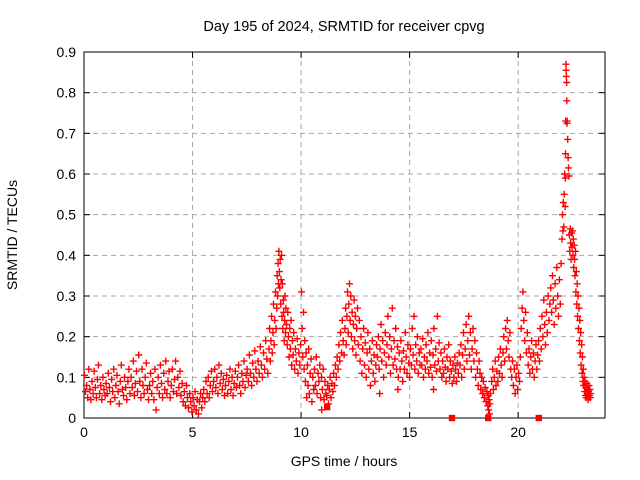  What do you see at coordinates (193, 432) in the screenshot?
I see `x-tick-label: 5` at bounding box center [193, 432].